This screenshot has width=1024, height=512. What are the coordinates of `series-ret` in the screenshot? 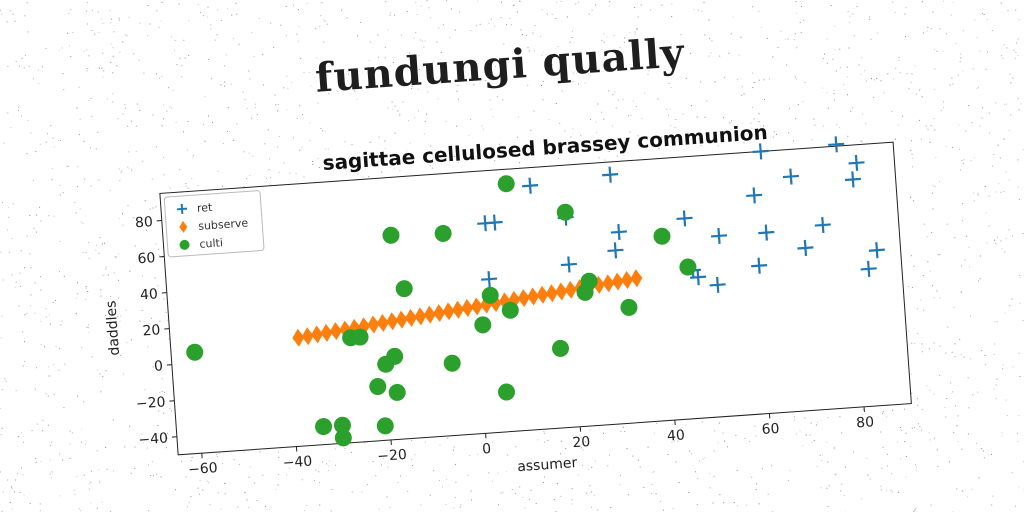 It's located at (681, 214).